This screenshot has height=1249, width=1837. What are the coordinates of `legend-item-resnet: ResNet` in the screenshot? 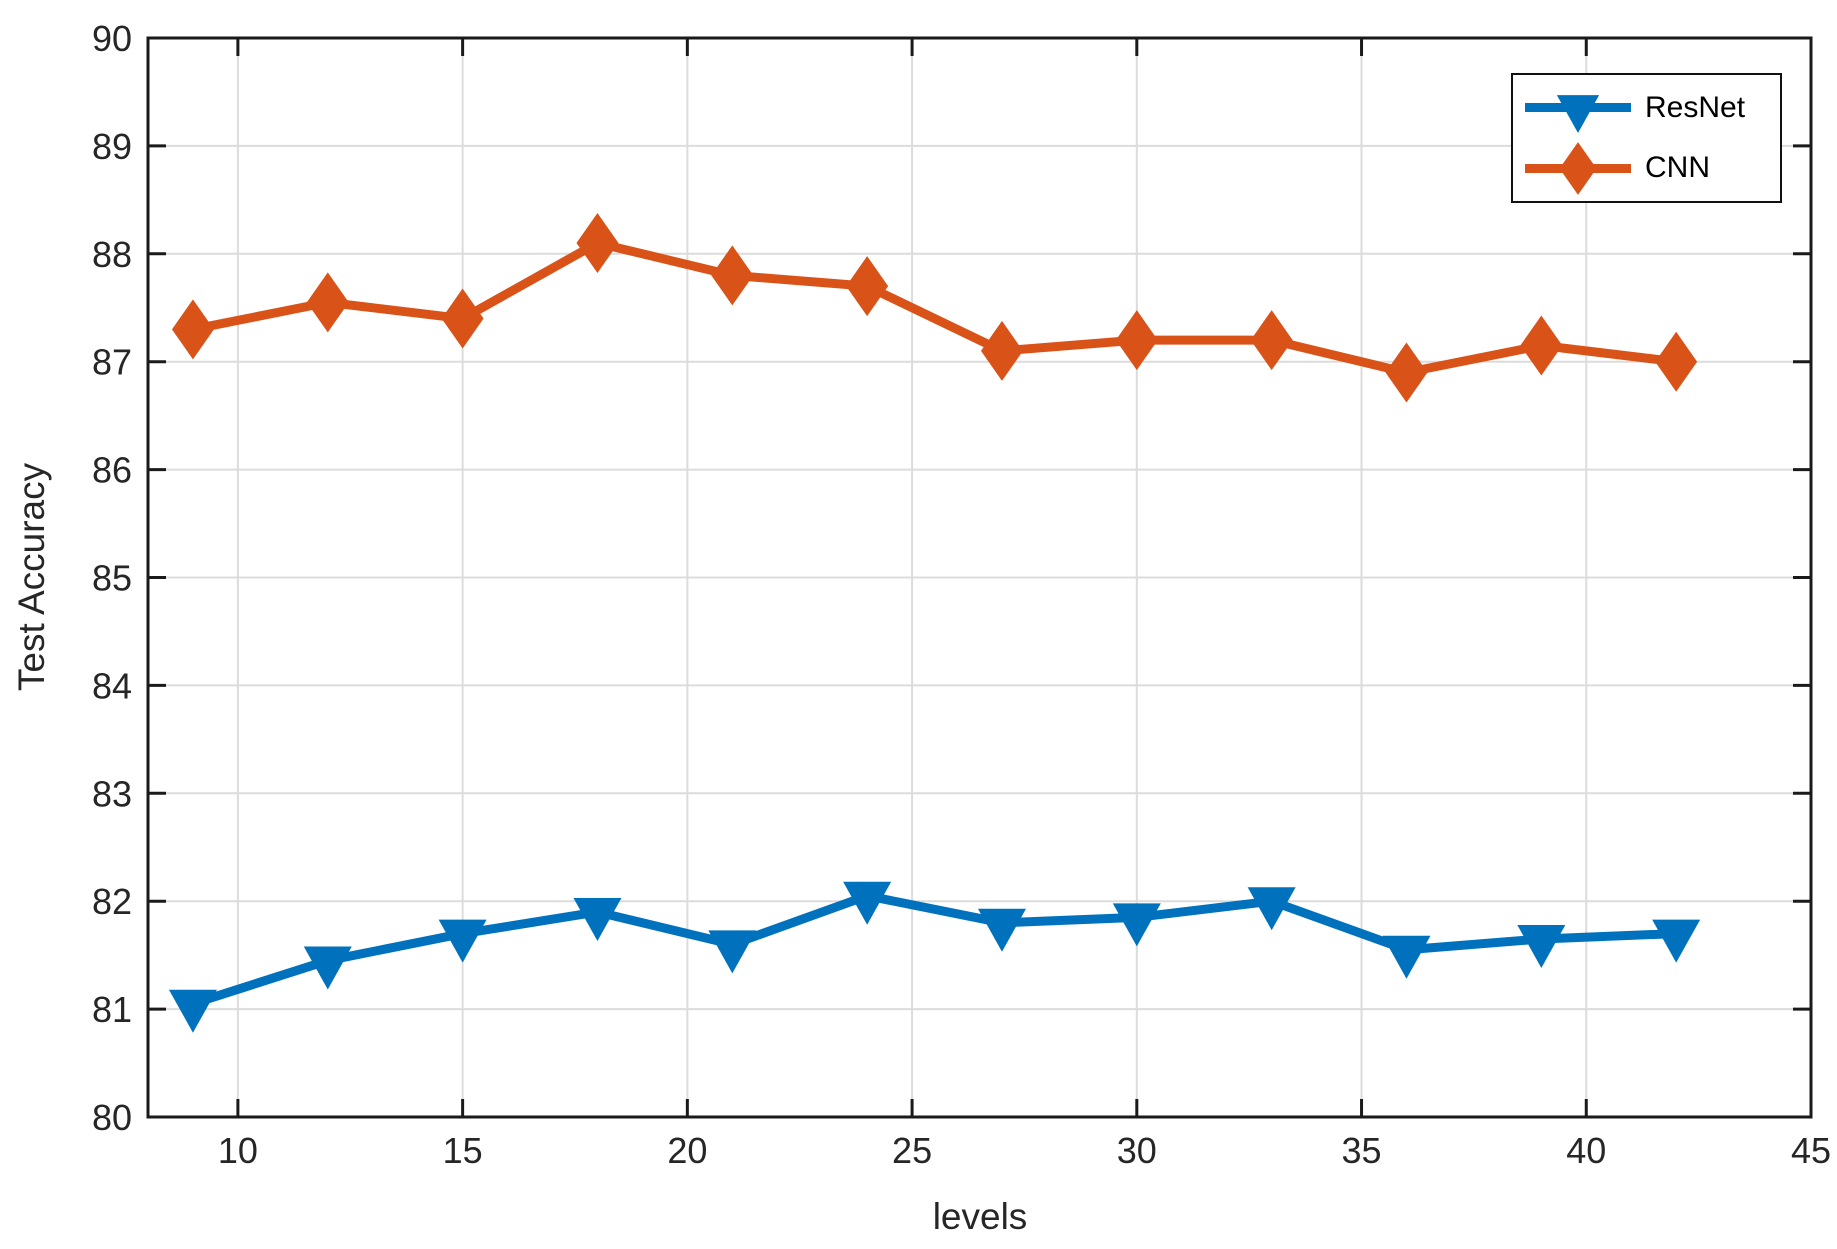 It's located at (1651, 107).